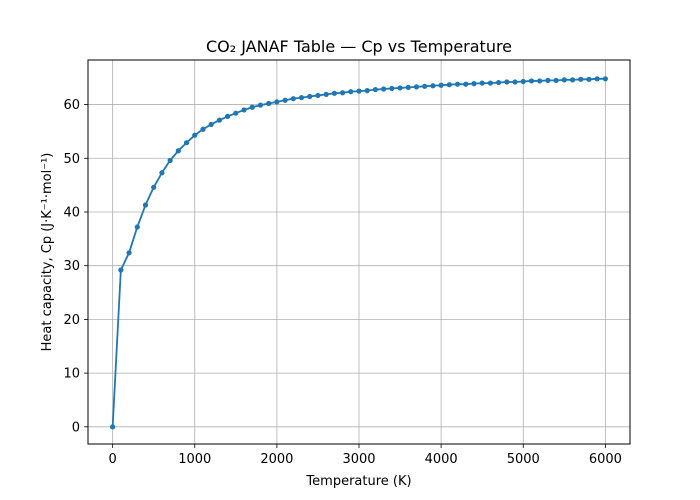 The width and height of the screenshot is (700, 500). What do you see at coordinates (359, 46) in the screenshot?
I see `chart-title: CO₂ JANAF Table — Cp vs Temperature` at bounding box center [359, 46].